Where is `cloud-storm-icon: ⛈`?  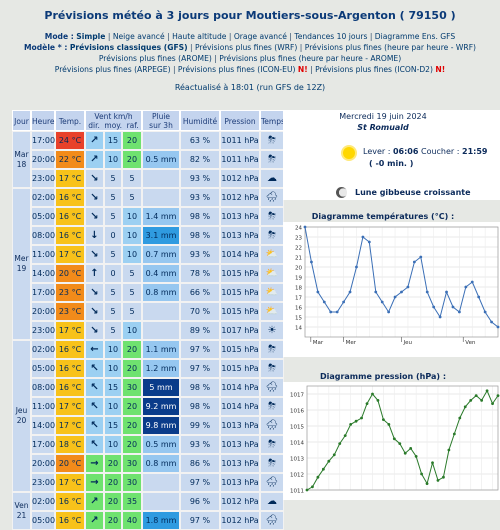
cloud-storm-icon: ⛈ is located at coordinates (272, 235).